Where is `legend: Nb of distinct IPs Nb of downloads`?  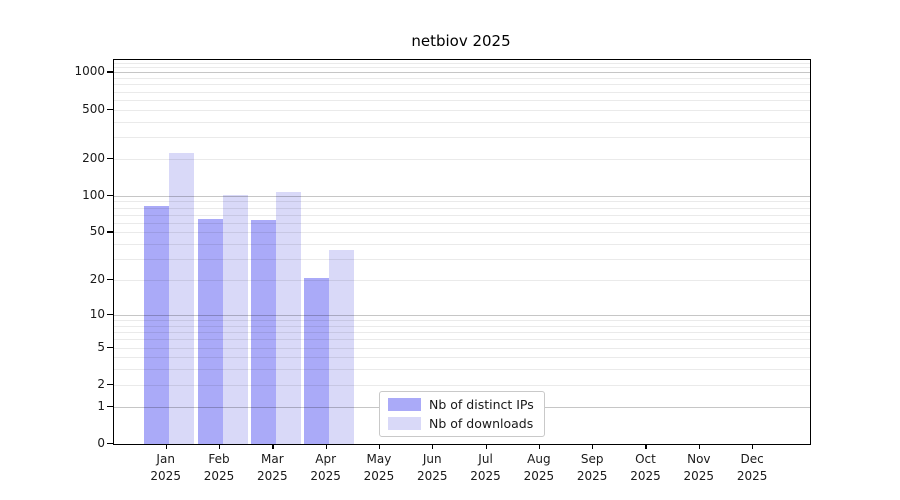 legend: Nb of distinct IPs Nb of downloads is located at coordinates (462, 414).